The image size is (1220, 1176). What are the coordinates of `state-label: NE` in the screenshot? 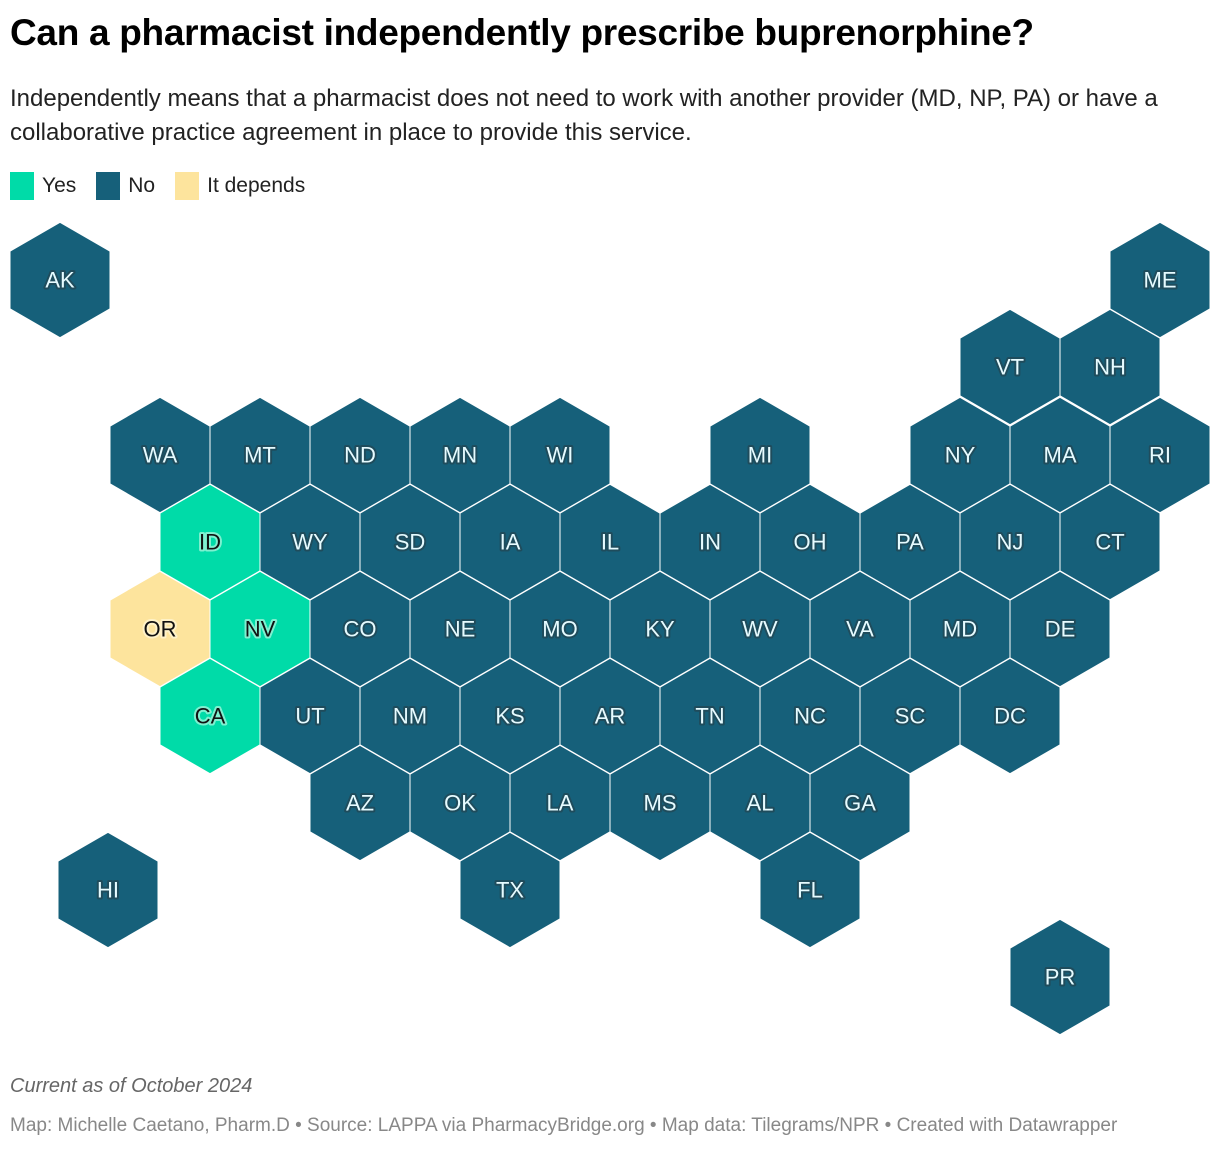 It's located at (460, 629).